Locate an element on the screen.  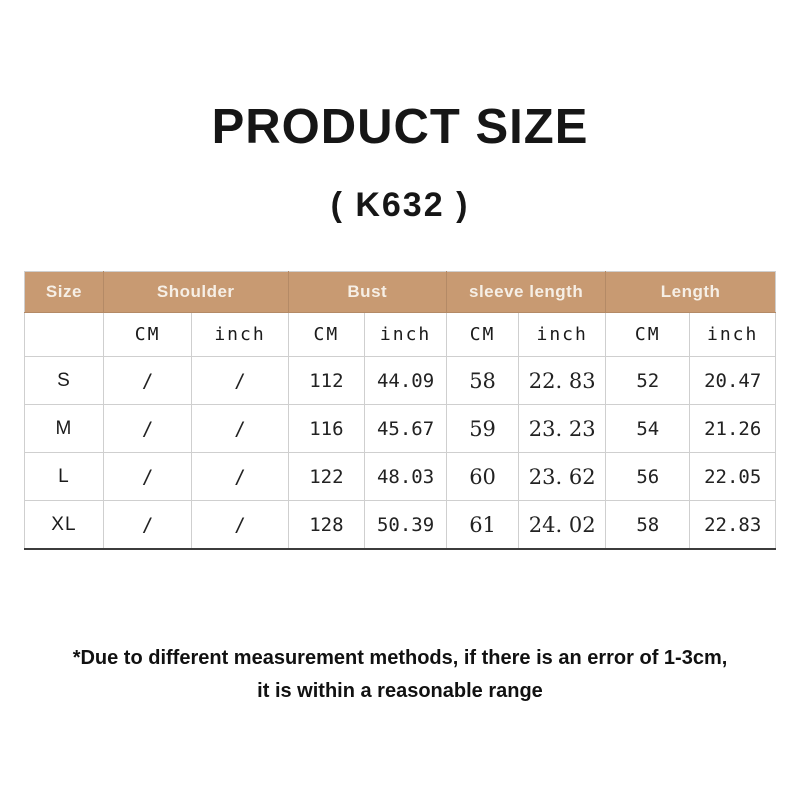
unit-header-shoulder-cm: CM is located at coordinates (147, 334).